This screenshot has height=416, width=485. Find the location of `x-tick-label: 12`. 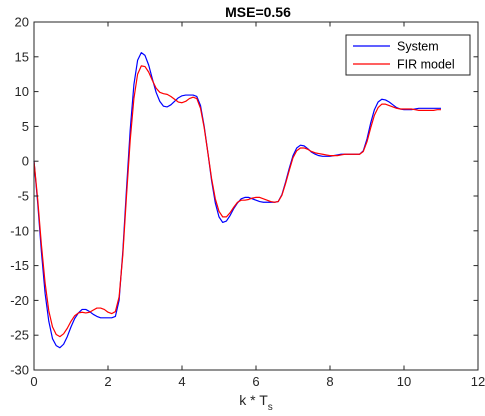

x-tick-label: 12 is located at coordinates (478, 381).